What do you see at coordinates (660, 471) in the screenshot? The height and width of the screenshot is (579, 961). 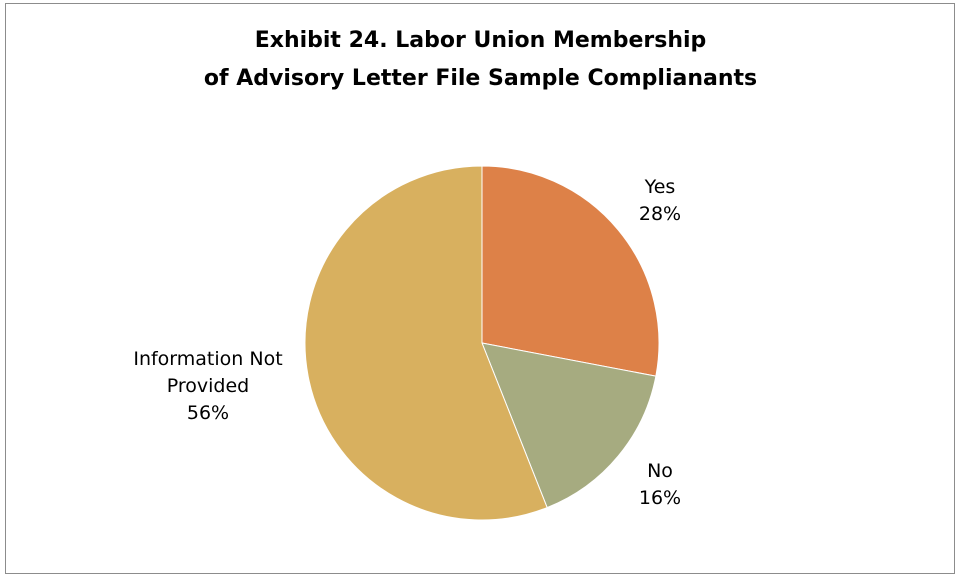 I see `data-label-category: No` at bounding box center [660, 471].